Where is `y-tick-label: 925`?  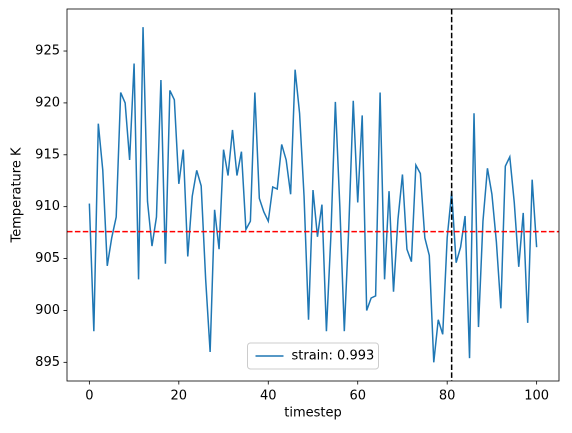
y-tick-label: 925 is located at coordinates (47, 51).